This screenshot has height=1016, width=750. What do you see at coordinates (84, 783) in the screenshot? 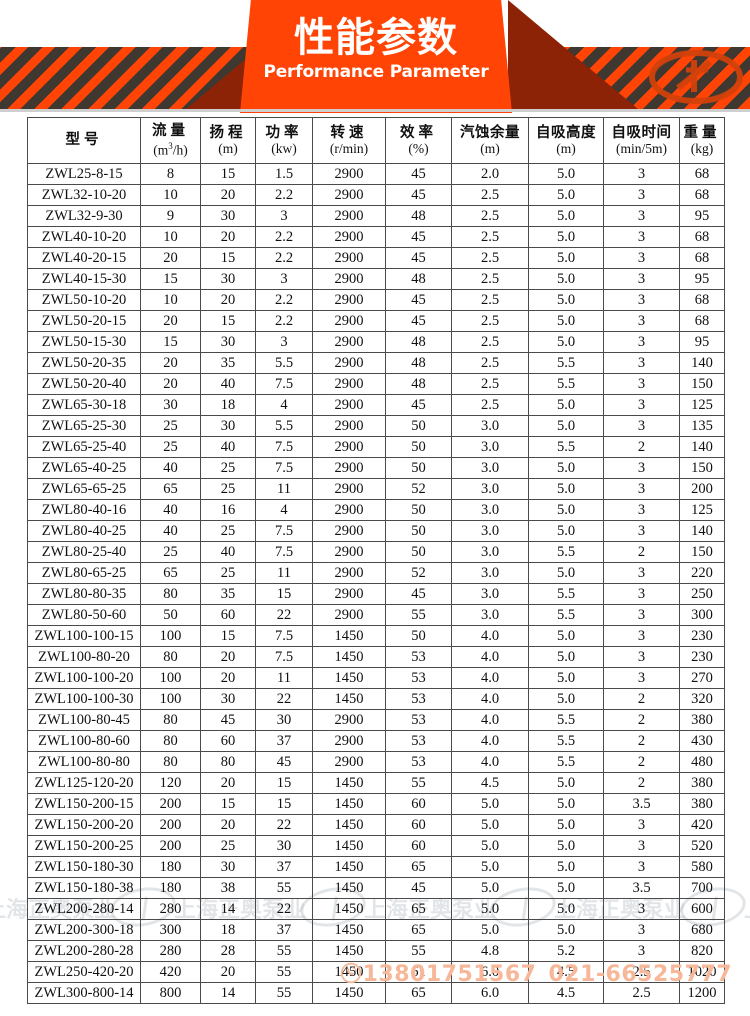
I see `model-cell: ZWL125-120-20` at bounding box center [84, 783].